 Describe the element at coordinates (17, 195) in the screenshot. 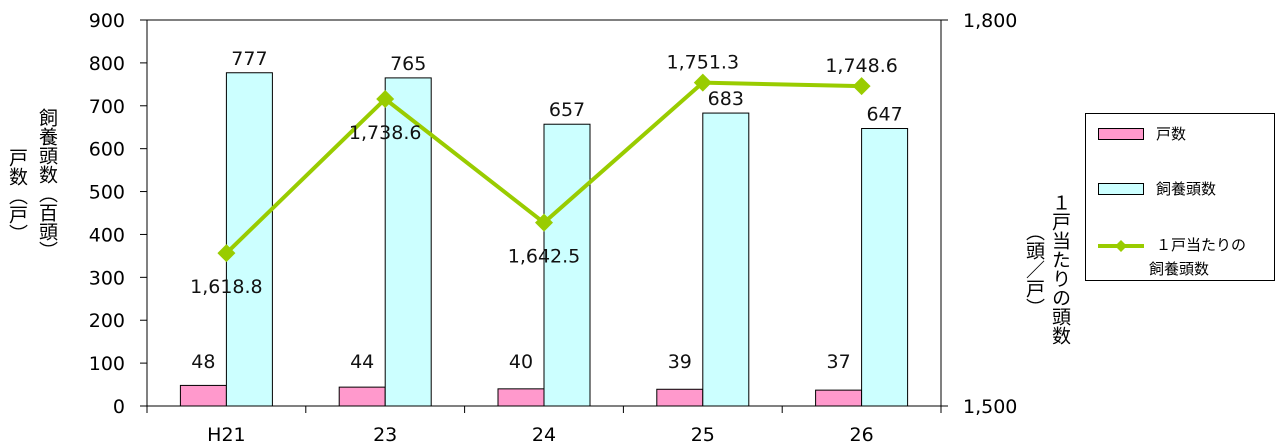

I see `left-axis-title-households: 戸数（戸）` at that location.